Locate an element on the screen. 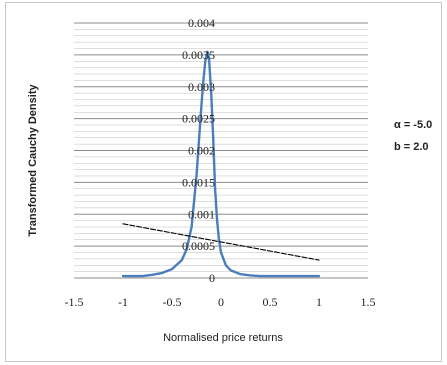 The width and height of the screenshot is (447, 365). x-tick-labels: -1.5 -1 -0.5 0 0.5 1 1.5 is located at coordinates (220, 302).